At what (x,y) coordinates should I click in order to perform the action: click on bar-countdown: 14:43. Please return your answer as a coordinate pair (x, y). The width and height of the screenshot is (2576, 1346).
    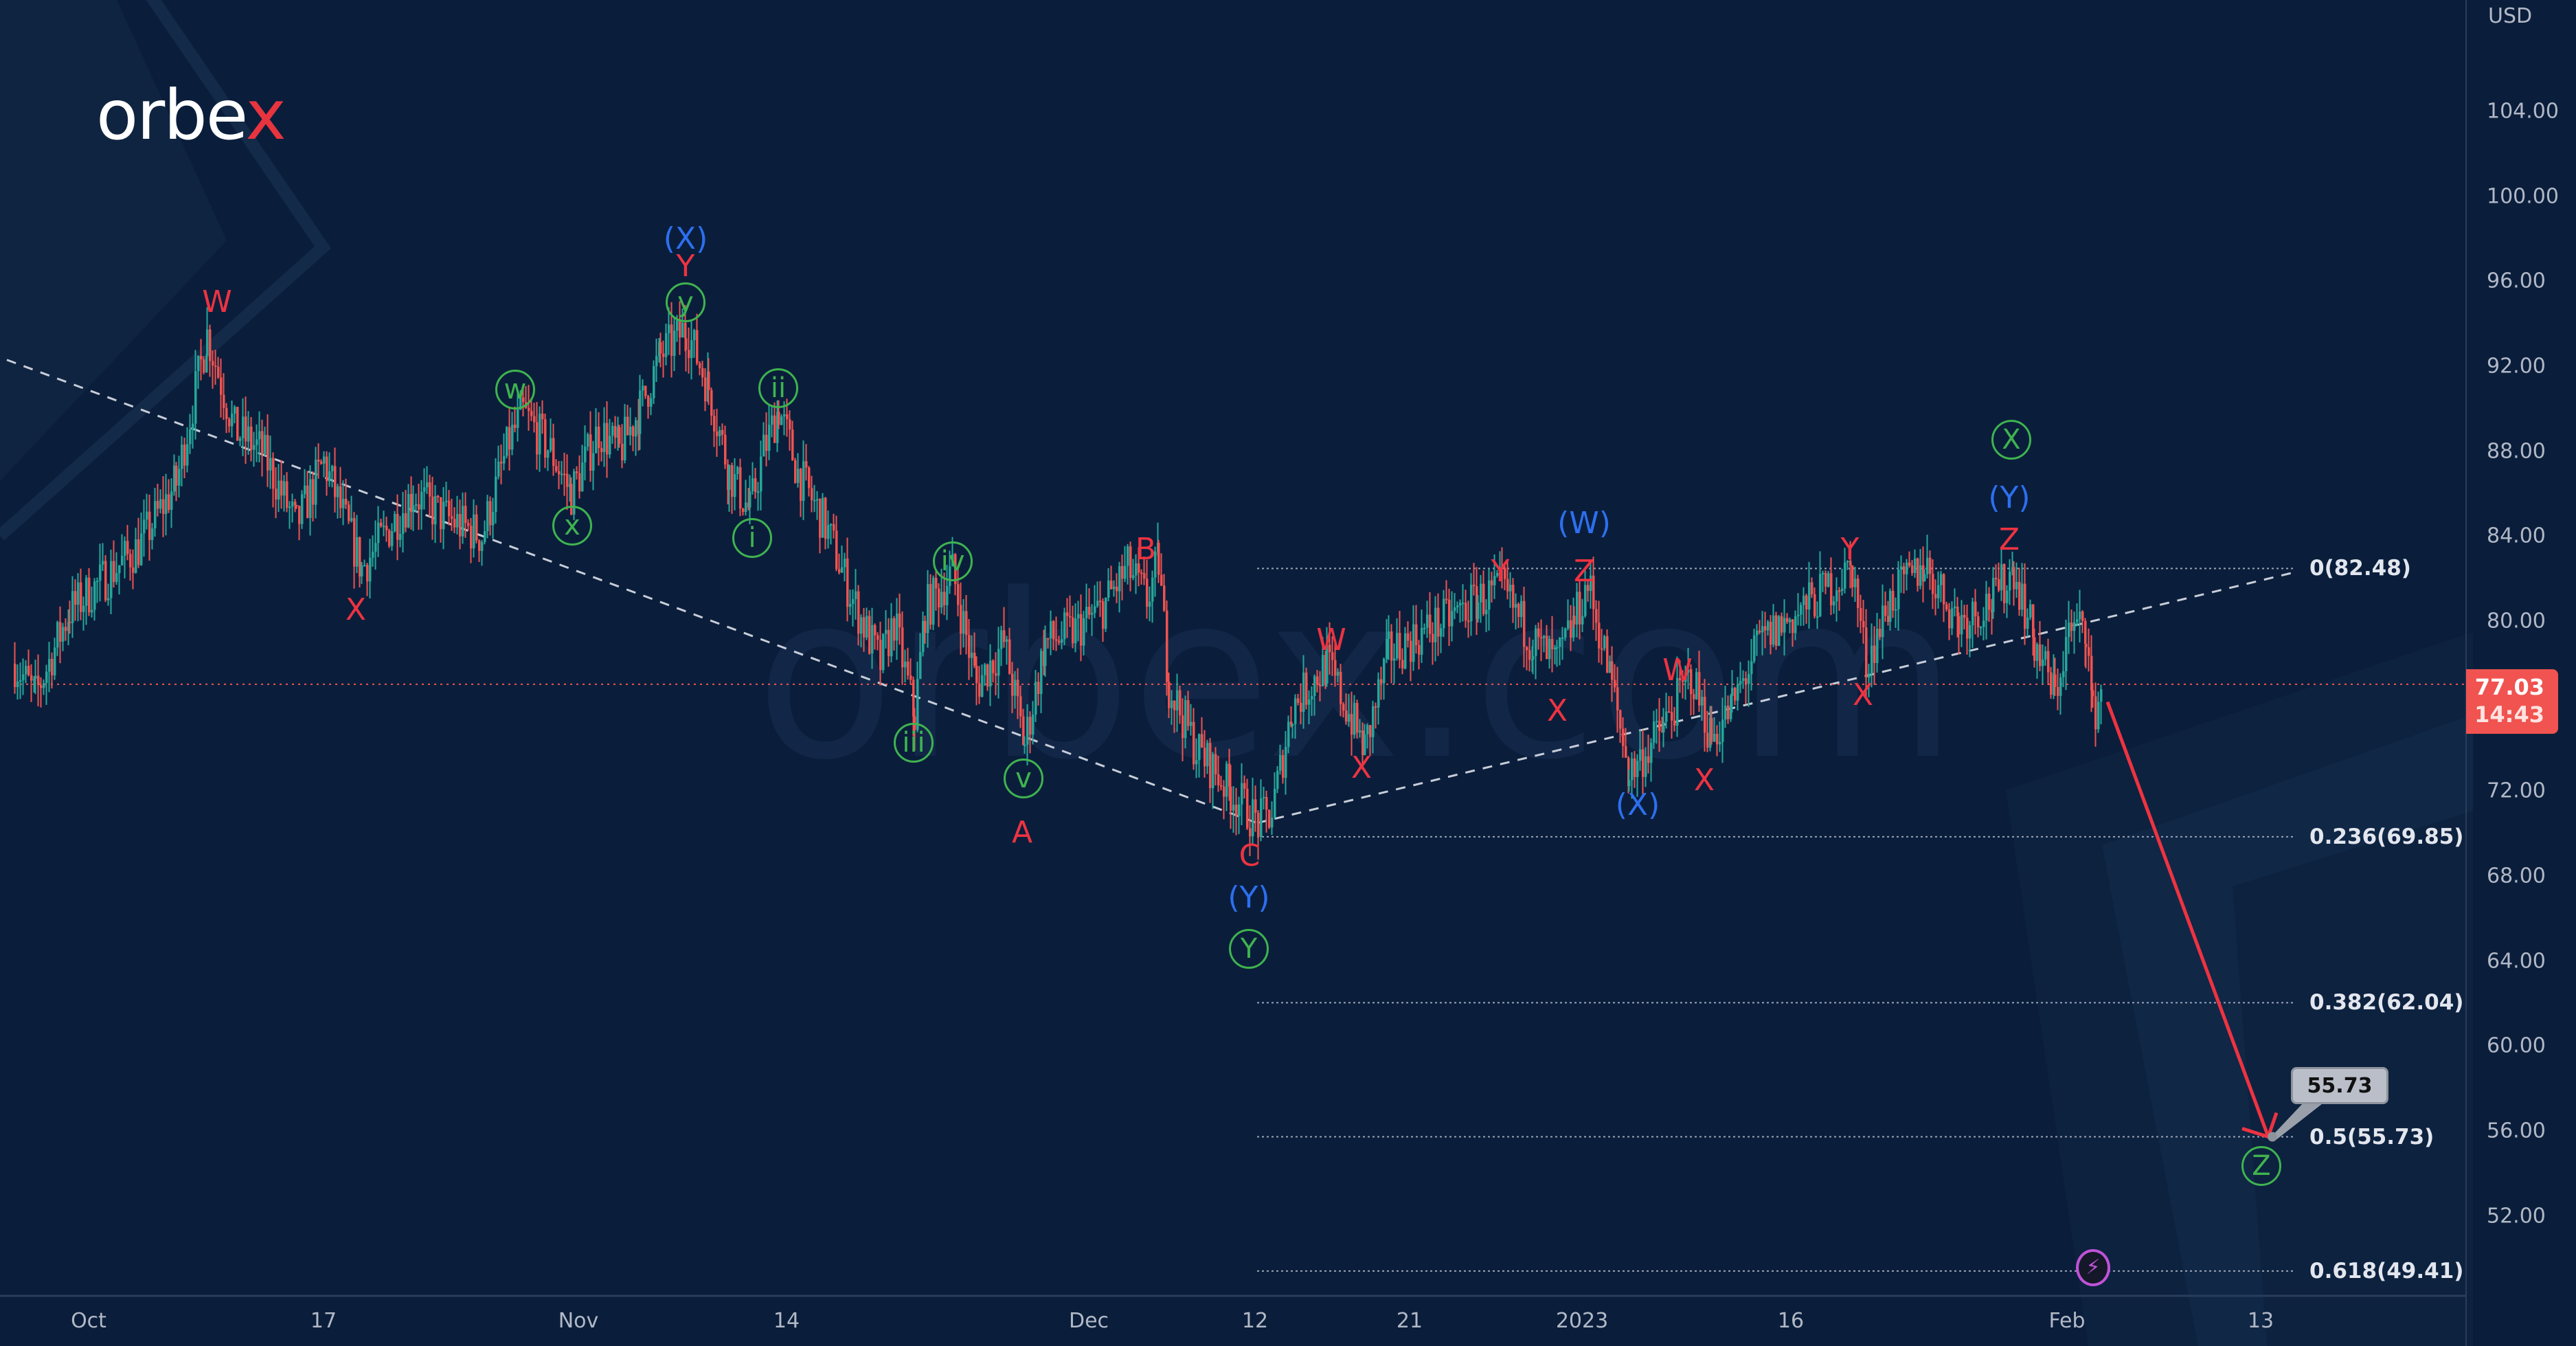
    Looking at the image, I should click on (2509, 715).